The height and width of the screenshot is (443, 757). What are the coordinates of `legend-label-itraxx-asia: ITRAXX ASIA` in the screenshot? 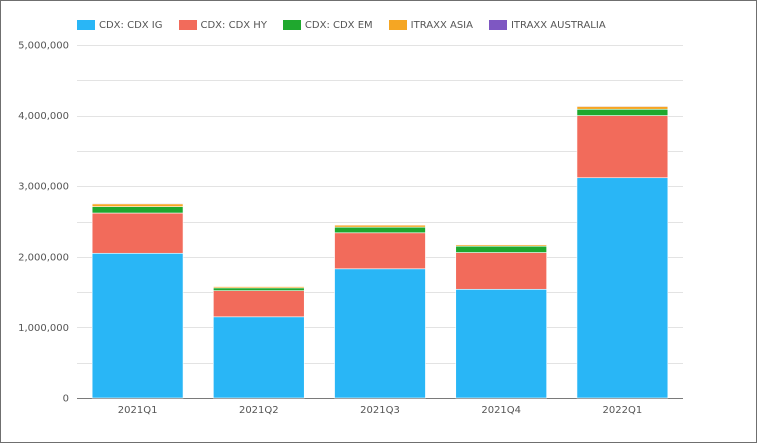 It's located at (441, 25).